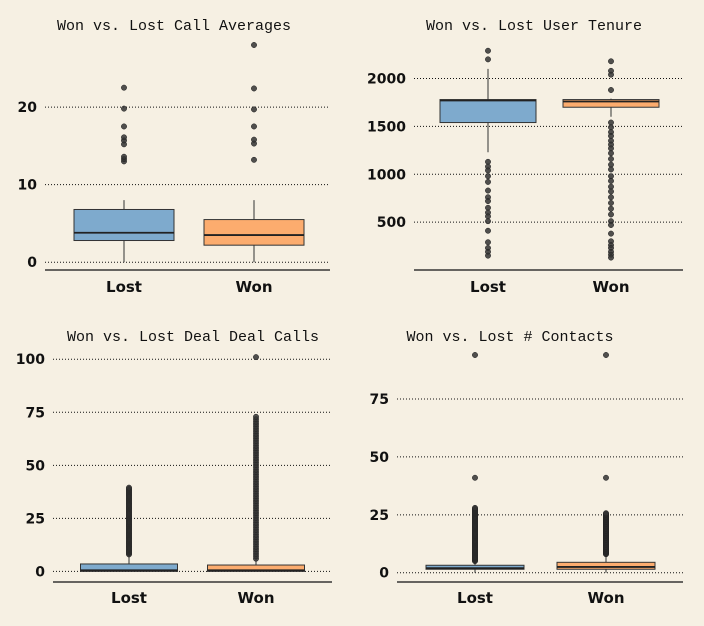  Describe the element at coordinates (28, 186) in the screenshot. I see `y-tick-label: 10` at that location.